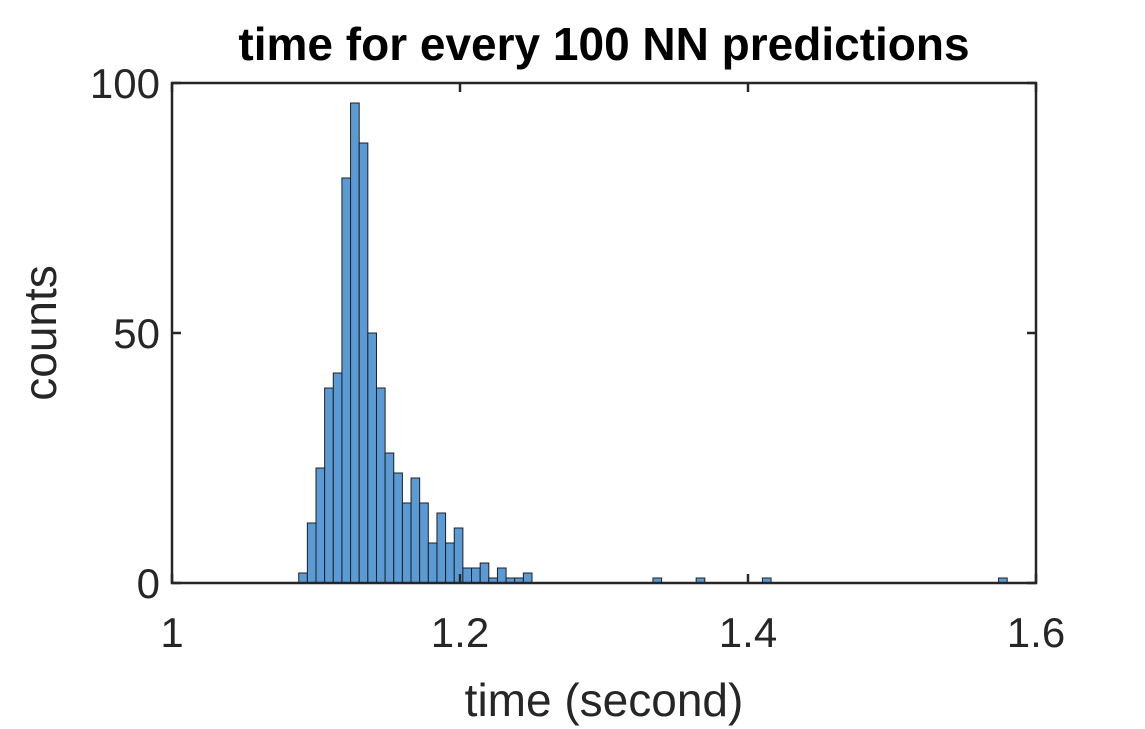 The width and height of the screenshot is (1145, 729). What do you see at coordinates (612, 632) in the screenshot?
I see `x-tick-labels: 1 1.2 1.4 1.6` at bounding box center [612, 632].